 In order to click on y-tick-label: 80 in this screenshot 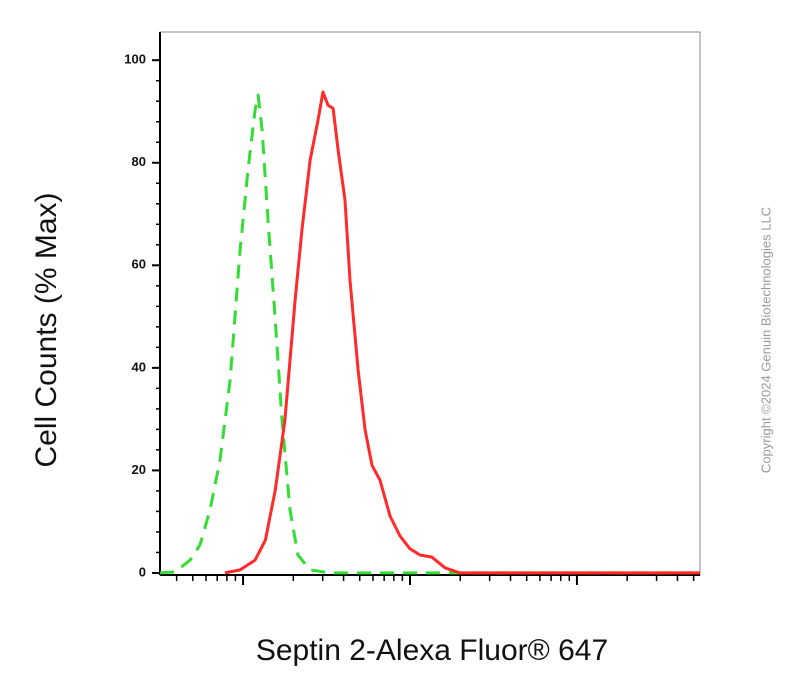, I will do `click(139, 161)`.